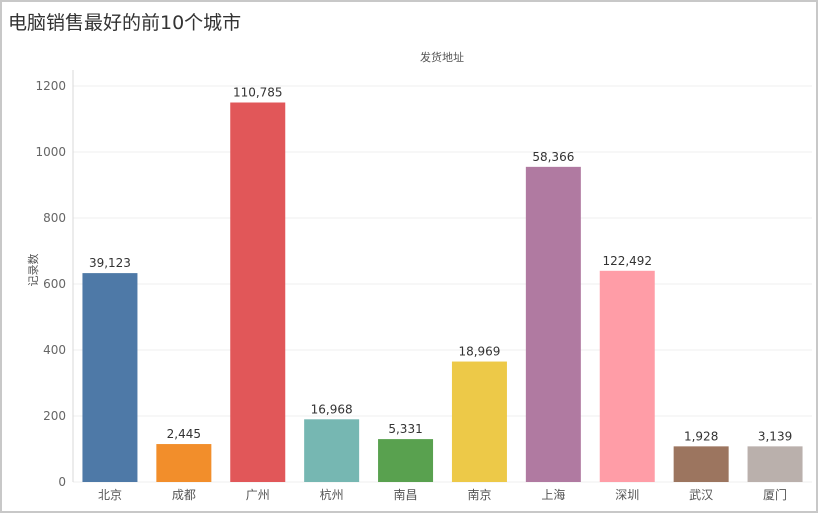 This screenshot has width=818, height=513. Describe the element at coordinates (627, 495) in the screenshot. I see `category-label: 深圳` at that location.